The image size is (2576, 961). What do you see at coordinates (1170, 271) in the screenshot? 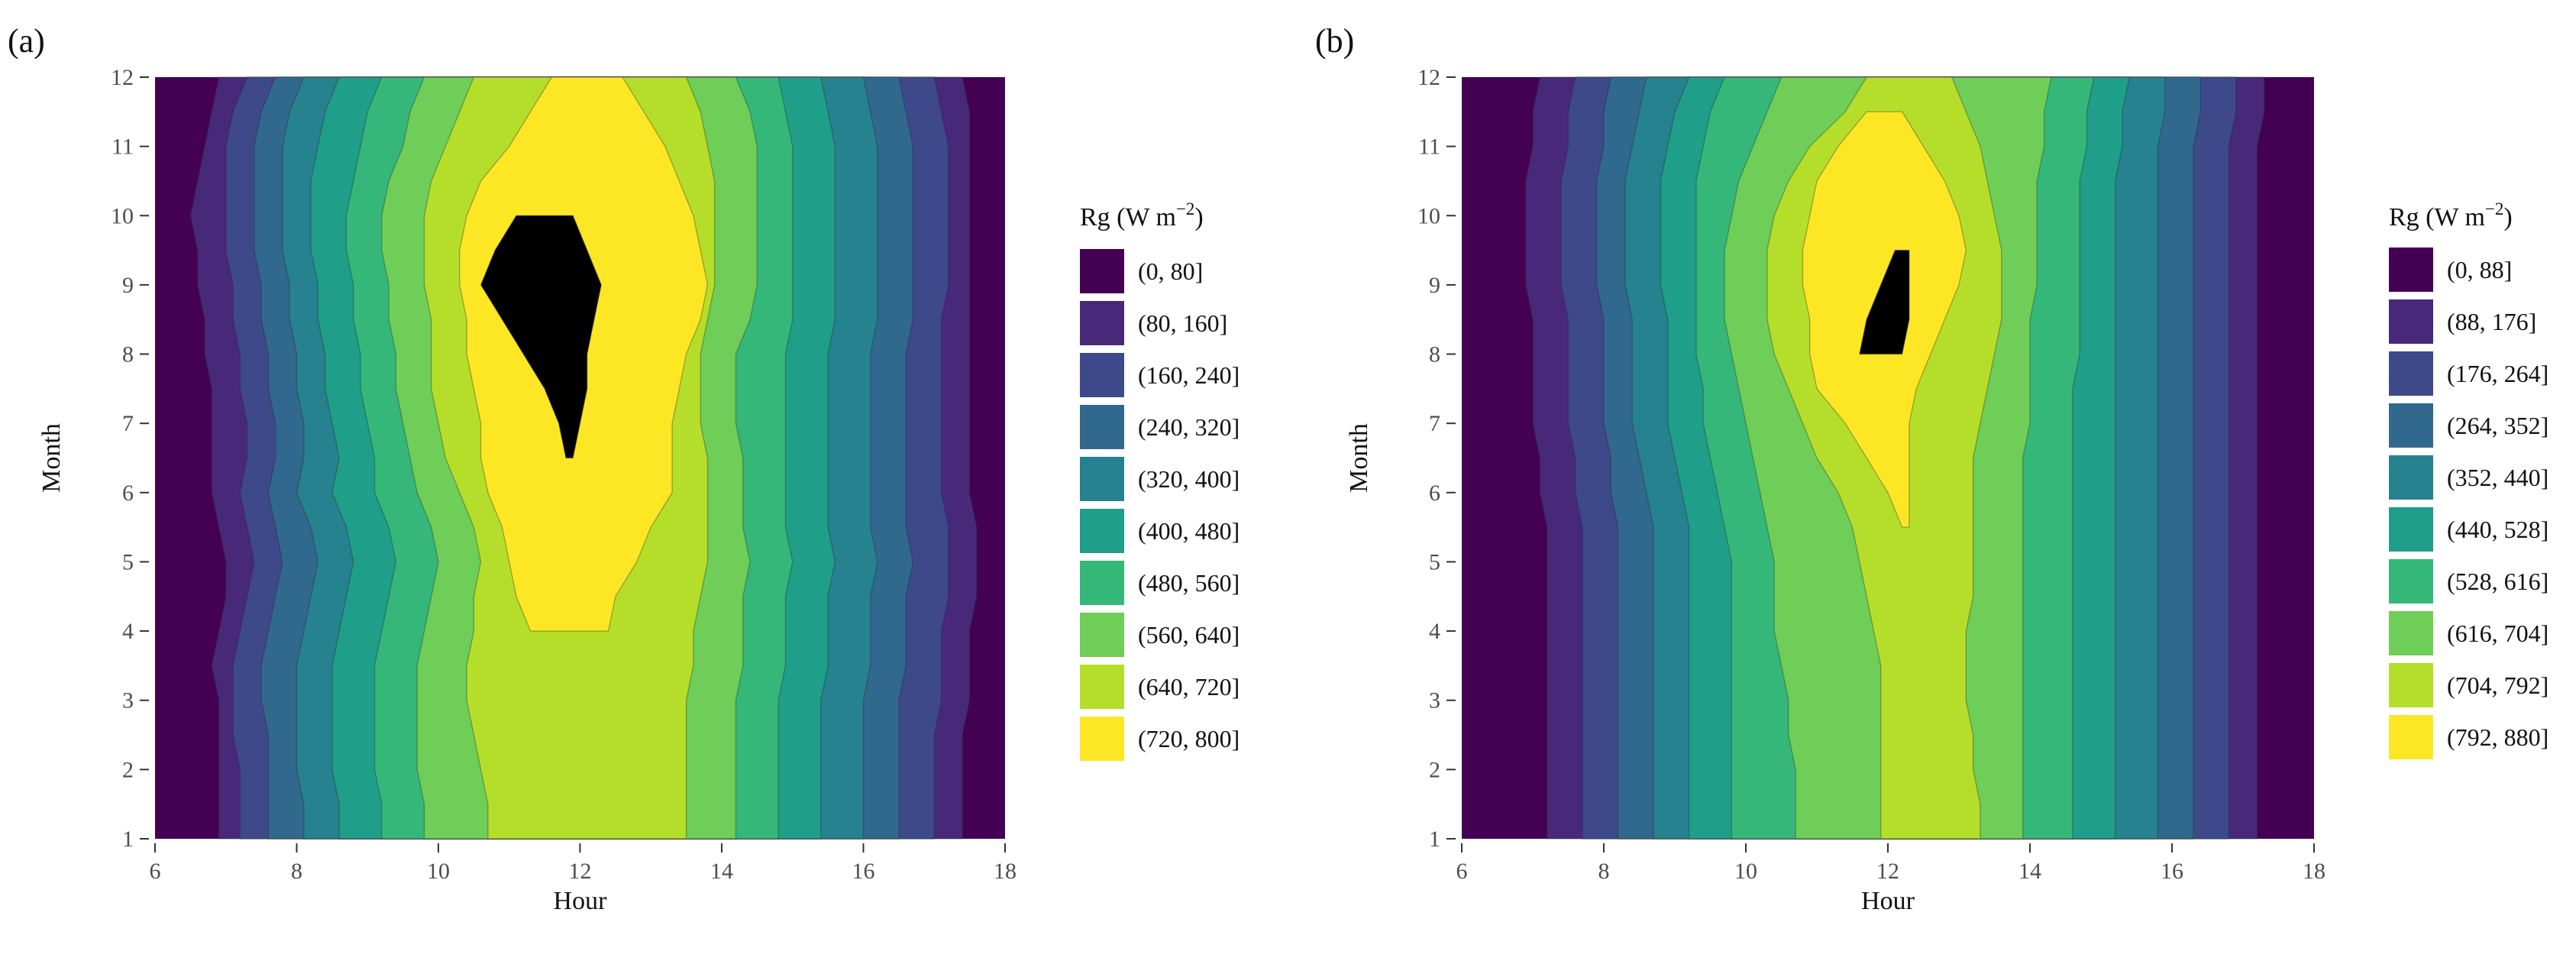
I see `legend-label: (0, 80]` at bounding box center [1170, 271].